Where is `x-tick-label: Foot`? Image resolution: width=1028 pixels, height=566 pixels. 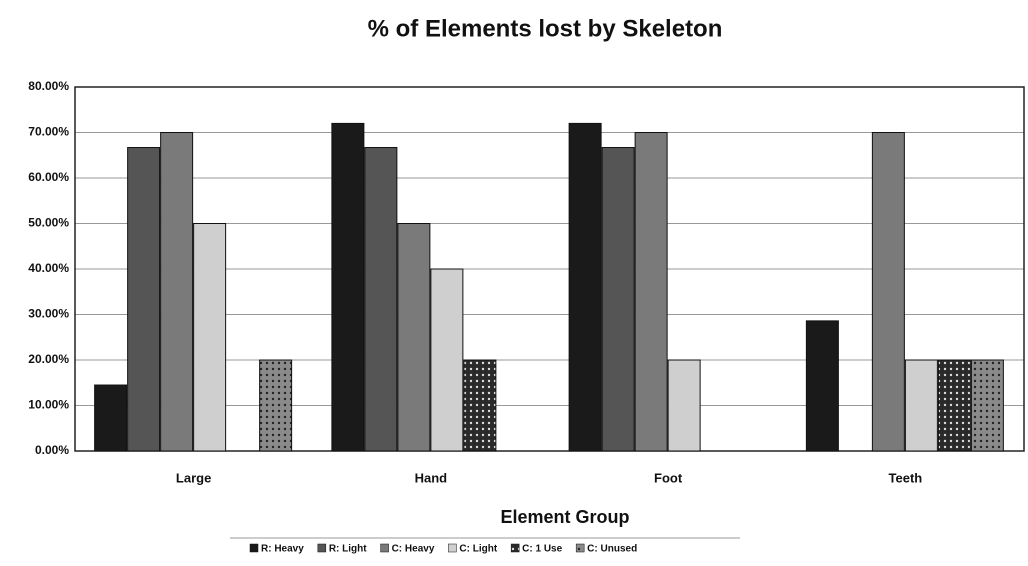
x-tick-label: Foot is located at coordinates (668, 477).